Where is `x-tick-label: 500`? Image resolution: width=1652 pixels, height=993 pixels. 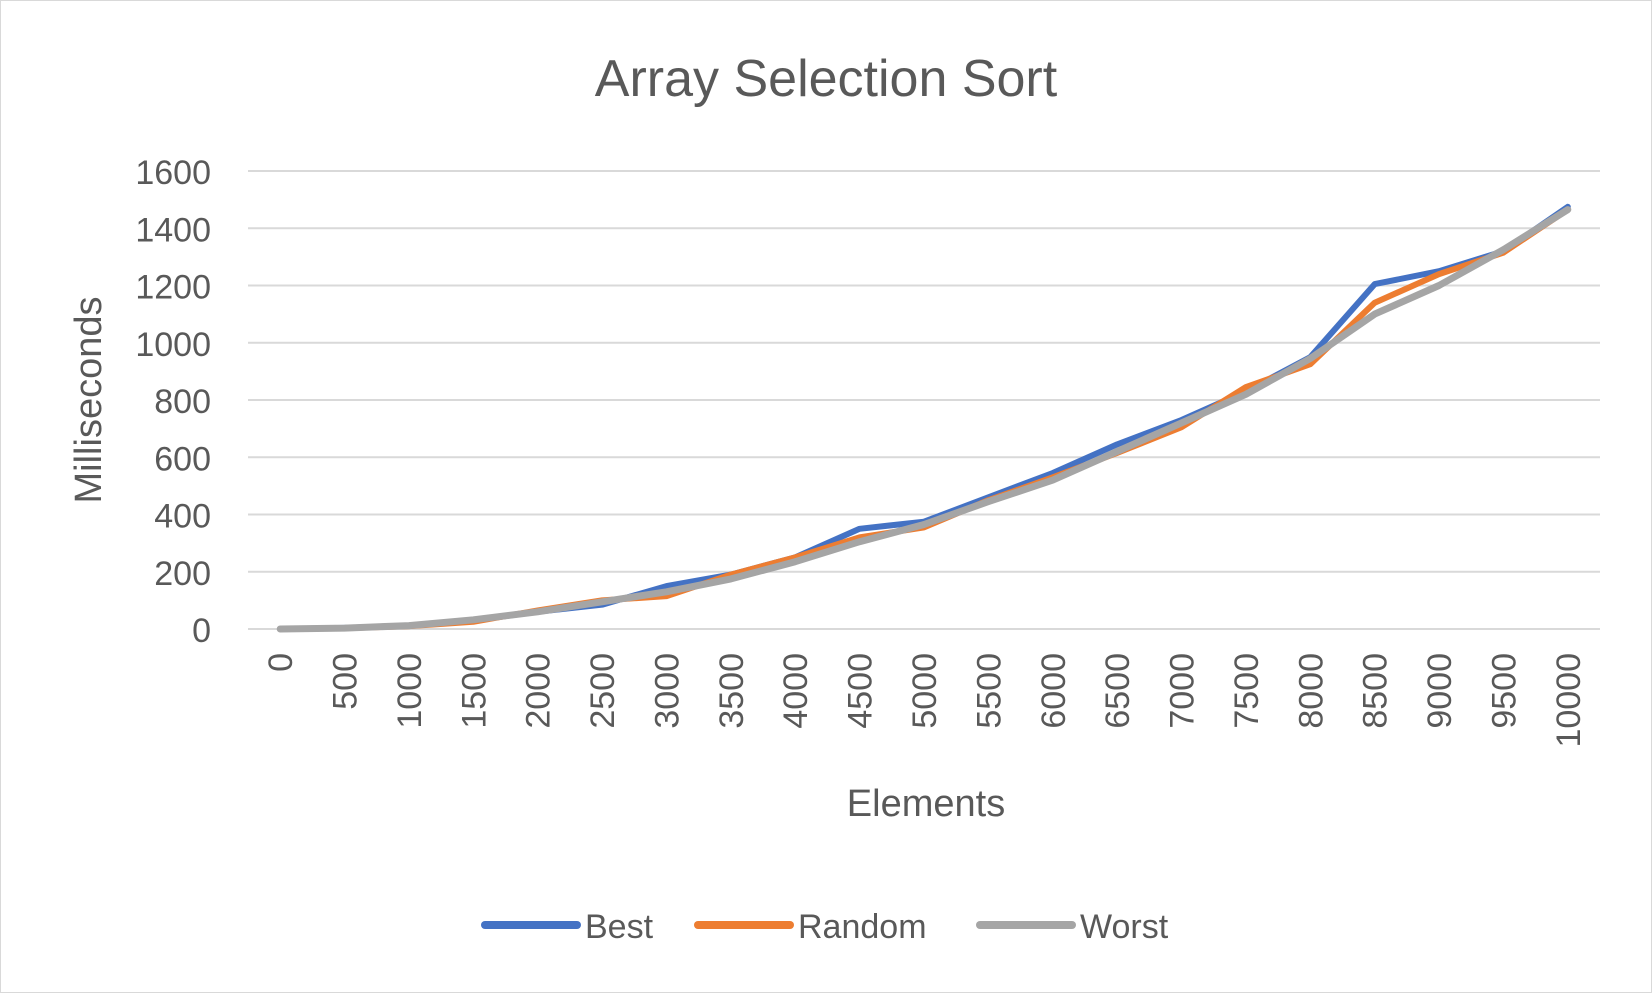
x-tick-label: 500 is located at coordinates (346, 681).